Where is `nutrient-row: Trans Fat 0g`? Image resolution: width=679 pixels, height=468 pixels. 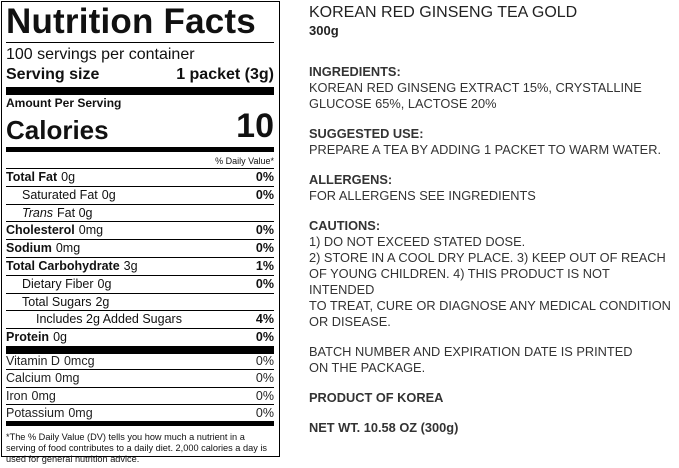 nutrient-row: Trans Fat 0g is located at coordinates (140, 212).